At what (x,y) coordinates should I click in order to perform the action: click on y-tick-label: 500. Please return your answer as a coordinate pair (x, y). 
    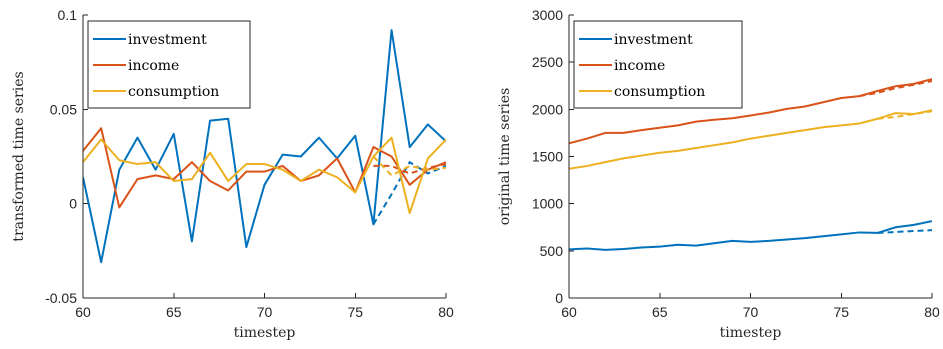
    Looking at the image, I should click on (552, 251).